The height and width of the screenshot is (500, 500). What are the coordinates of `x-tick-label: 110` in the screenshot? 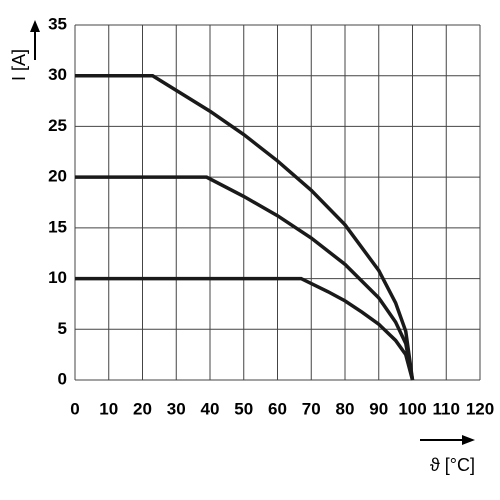 It's located at (446, 408).